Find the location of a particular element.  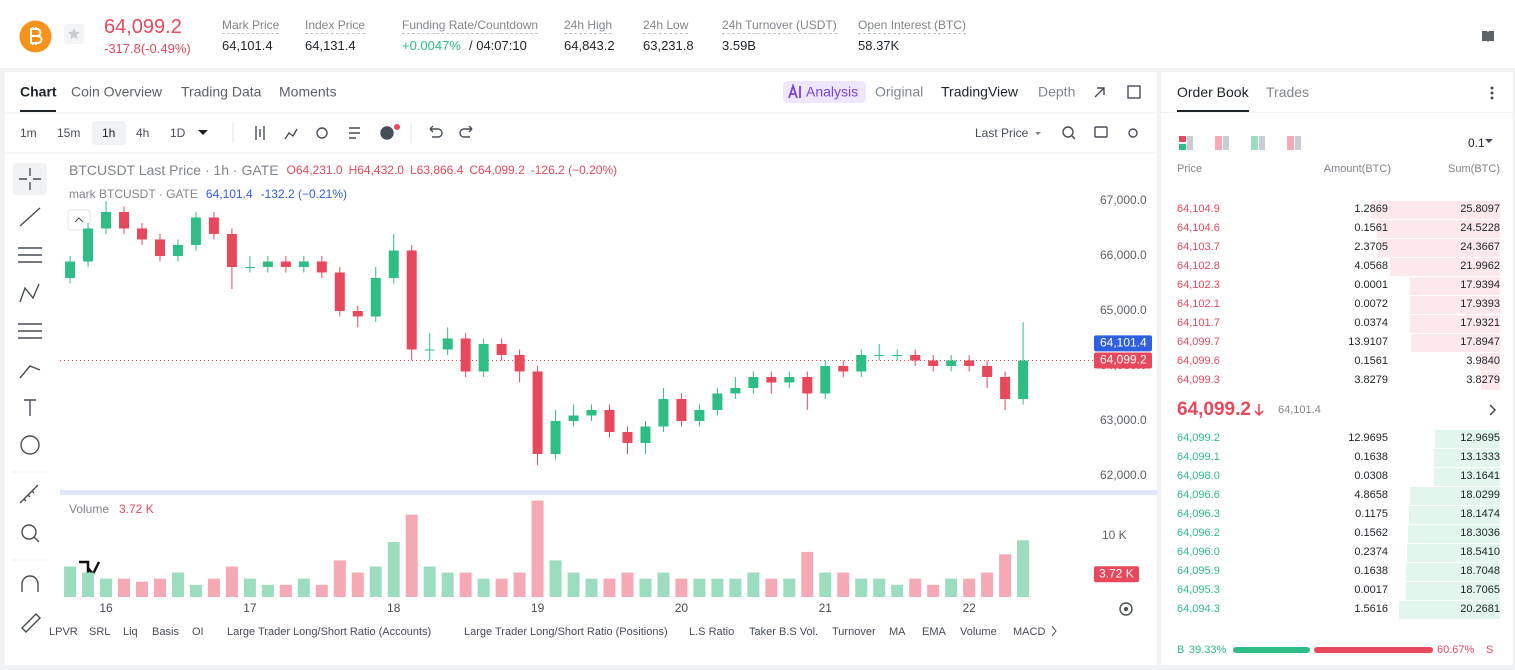

amount: 1.2869 is located at coordinates (1371, 209).